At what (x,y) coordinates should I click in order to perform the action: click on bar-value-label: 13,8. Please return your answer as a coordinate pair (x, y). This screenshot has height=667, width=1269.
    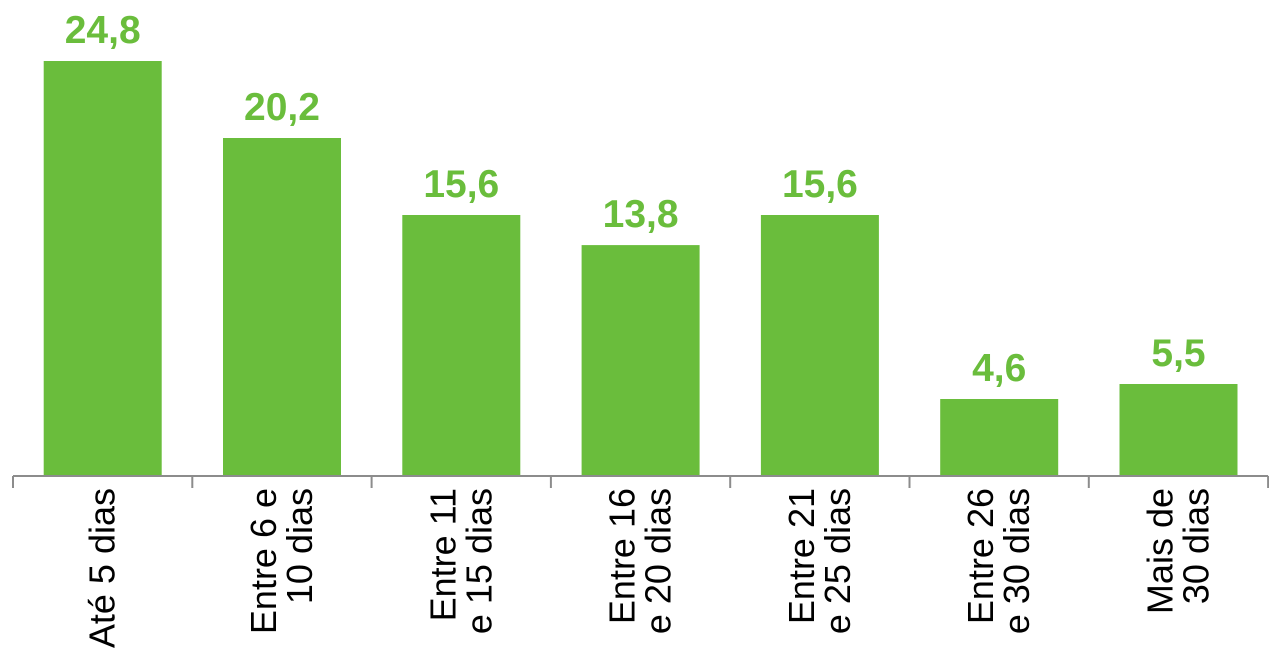
    Looking at the image, I should click on (641, 214).